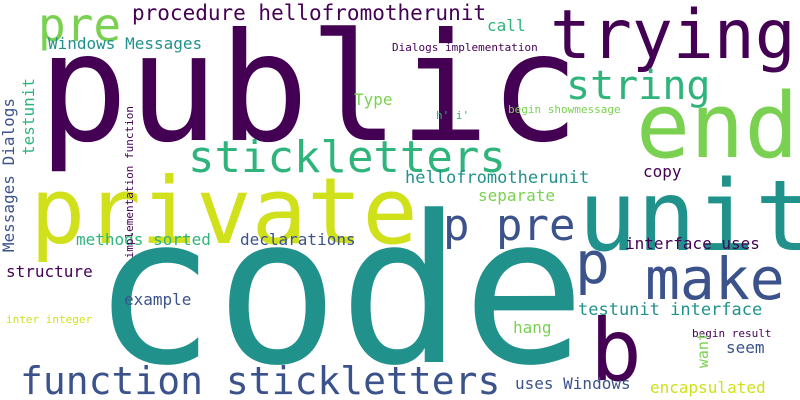 This screenshot has width=800, height=400. Describe the element at coordinates (715, 279) in the screenshot. I see `word-make: make` at that location.